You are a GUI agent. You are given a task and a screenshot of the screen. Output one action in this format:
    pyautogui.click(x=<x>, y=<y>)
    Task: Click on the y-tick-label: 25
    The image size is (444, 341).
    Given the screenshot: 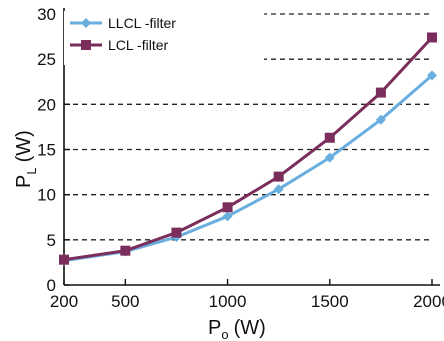 What is the action you would take?
    pyautogui.click(x=46, y=59)
    